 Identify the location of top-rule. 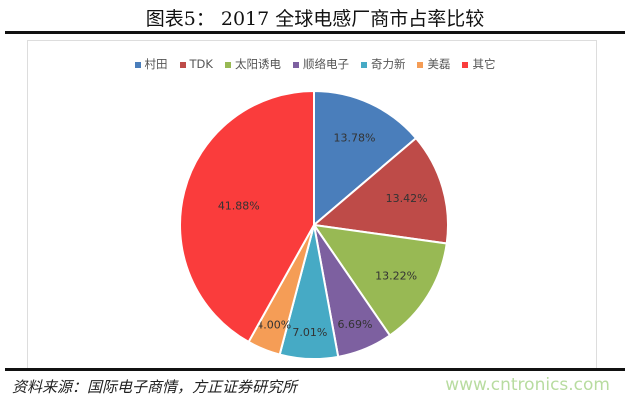
(315, 32).